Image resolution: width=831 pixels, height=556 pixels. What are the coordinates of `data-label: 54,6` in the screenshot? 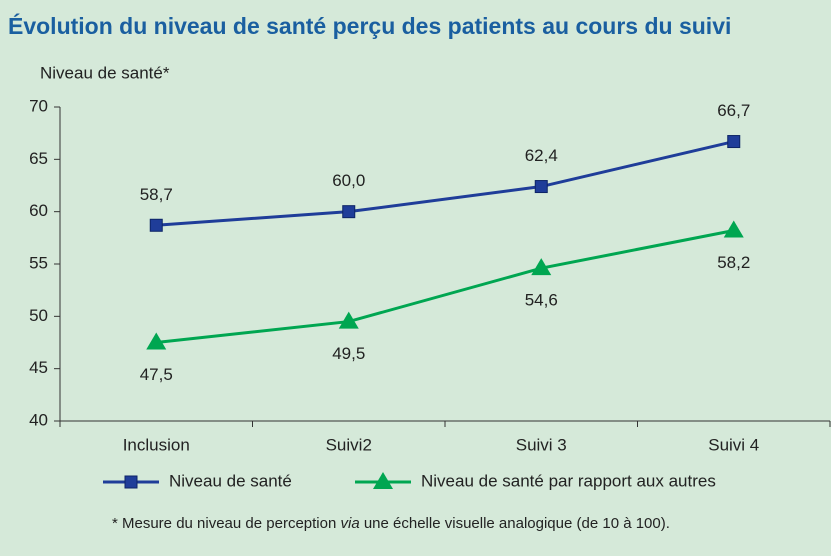 It's located at (541, 300).